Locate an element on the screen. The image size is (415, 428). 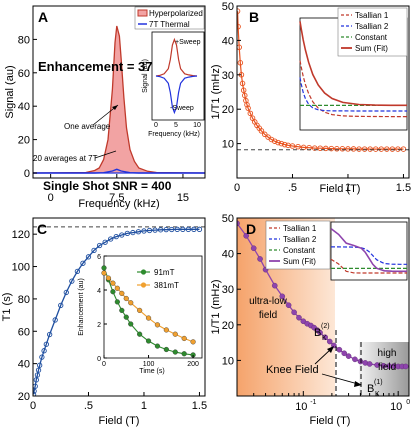
d-inset-tsallian1 is located at coordinates (368, 266).